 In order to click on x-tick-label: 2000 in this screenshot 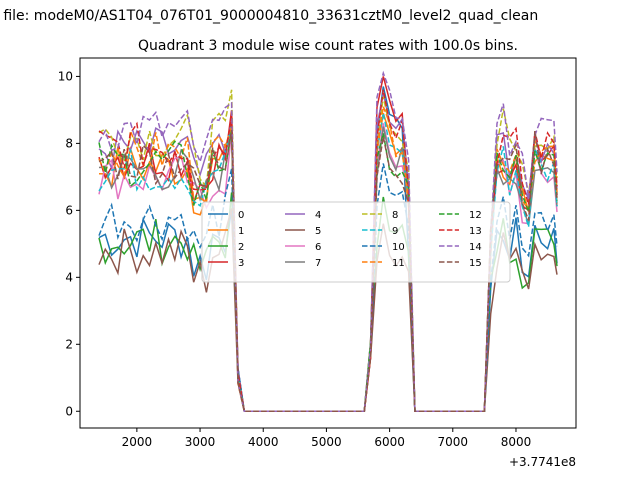, I will do `click(137, 442)`.